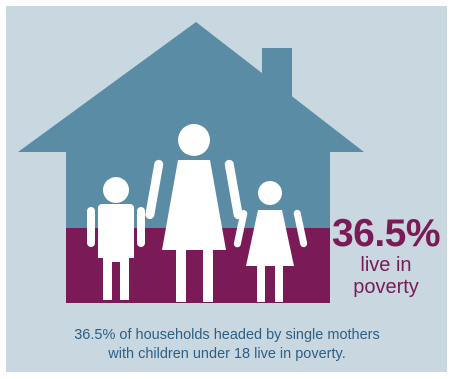  Describe the element at coordinates (386, 233) in the screenshot. I see `stat-percentage: 36.5%` at that location.